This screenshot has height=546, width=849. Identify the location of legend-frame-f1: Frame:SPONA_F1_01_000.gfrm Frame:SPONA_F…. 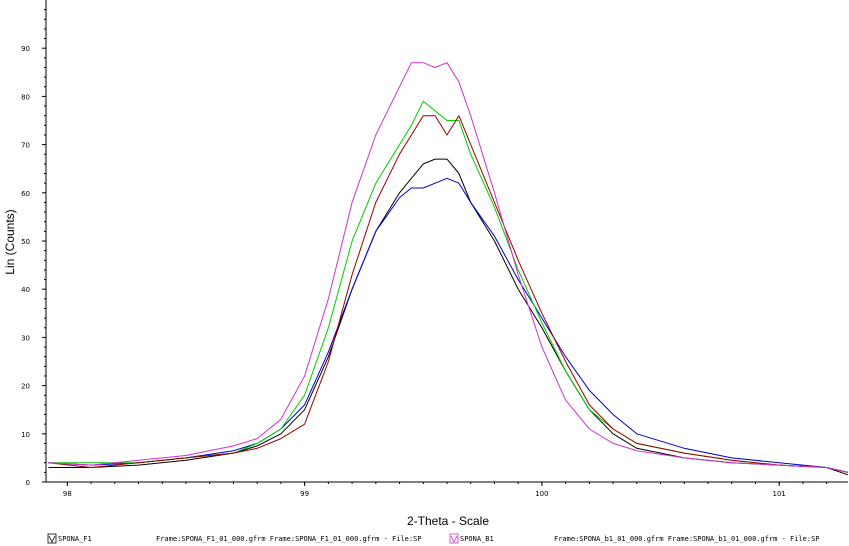
(289, 539).